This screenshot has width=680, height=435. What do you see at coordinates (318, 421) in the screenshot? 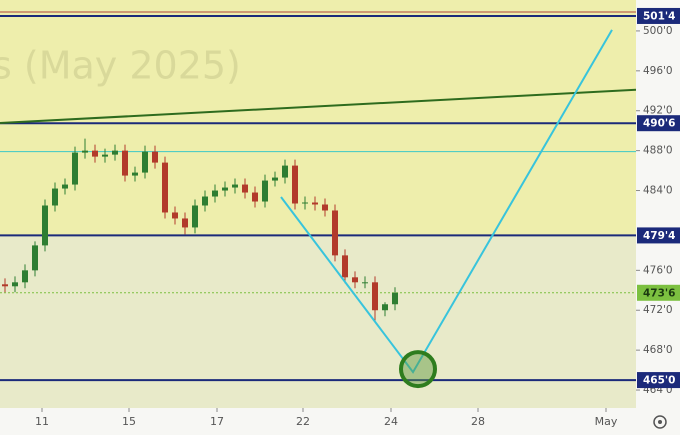
I see `time-axis` at bounding box center [318, 421].